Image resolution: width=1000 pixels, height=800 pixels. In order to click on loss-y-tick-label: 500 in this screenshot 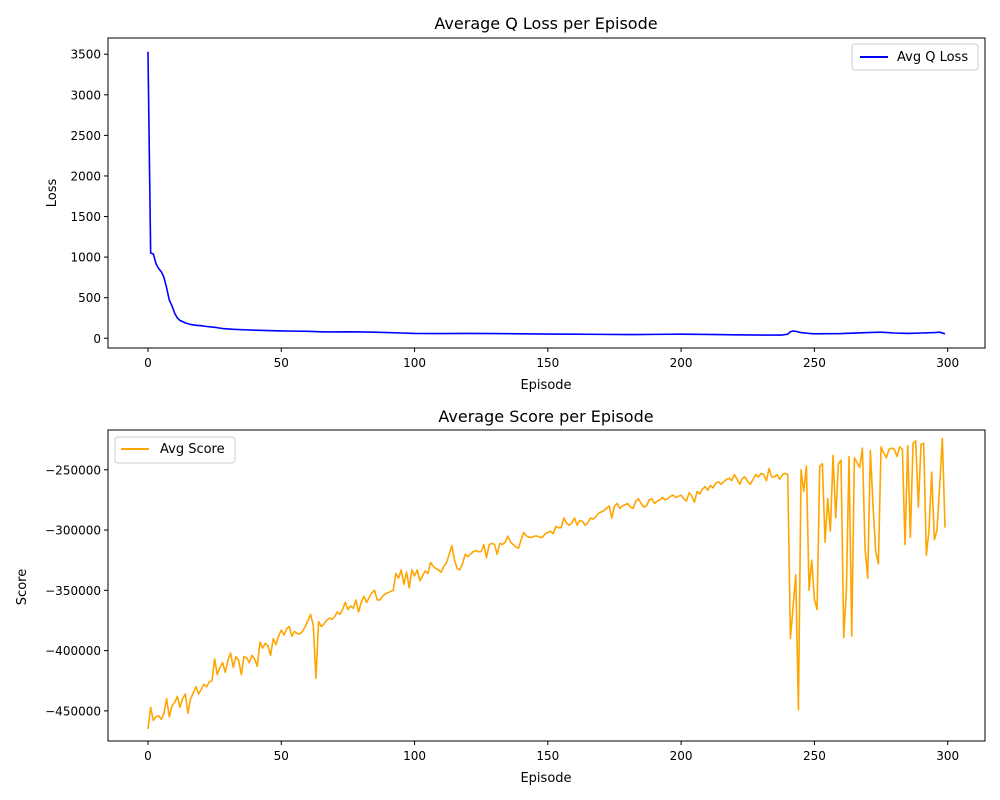, I will do `click(89, 298)`.